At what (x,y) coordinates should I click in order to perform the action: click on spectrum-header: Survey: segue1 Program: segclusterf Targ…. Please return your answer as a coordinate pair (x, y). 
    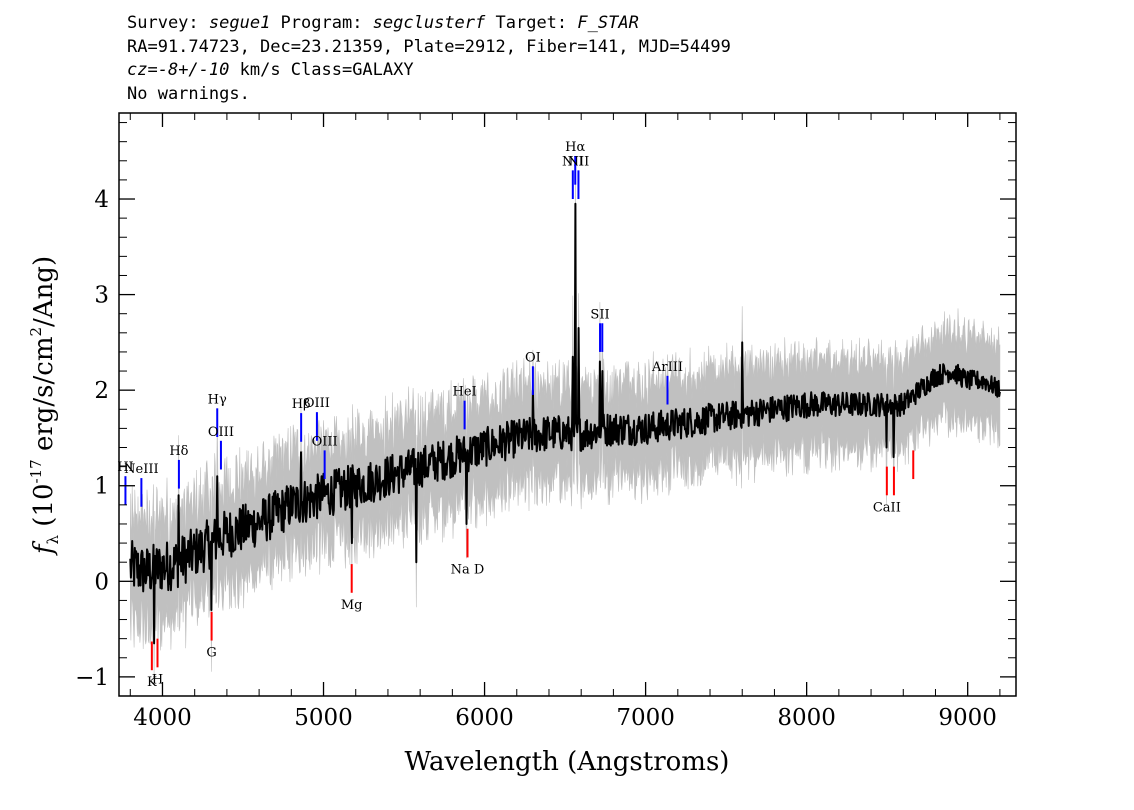
    Looking at the image, I should click on (429, 59).